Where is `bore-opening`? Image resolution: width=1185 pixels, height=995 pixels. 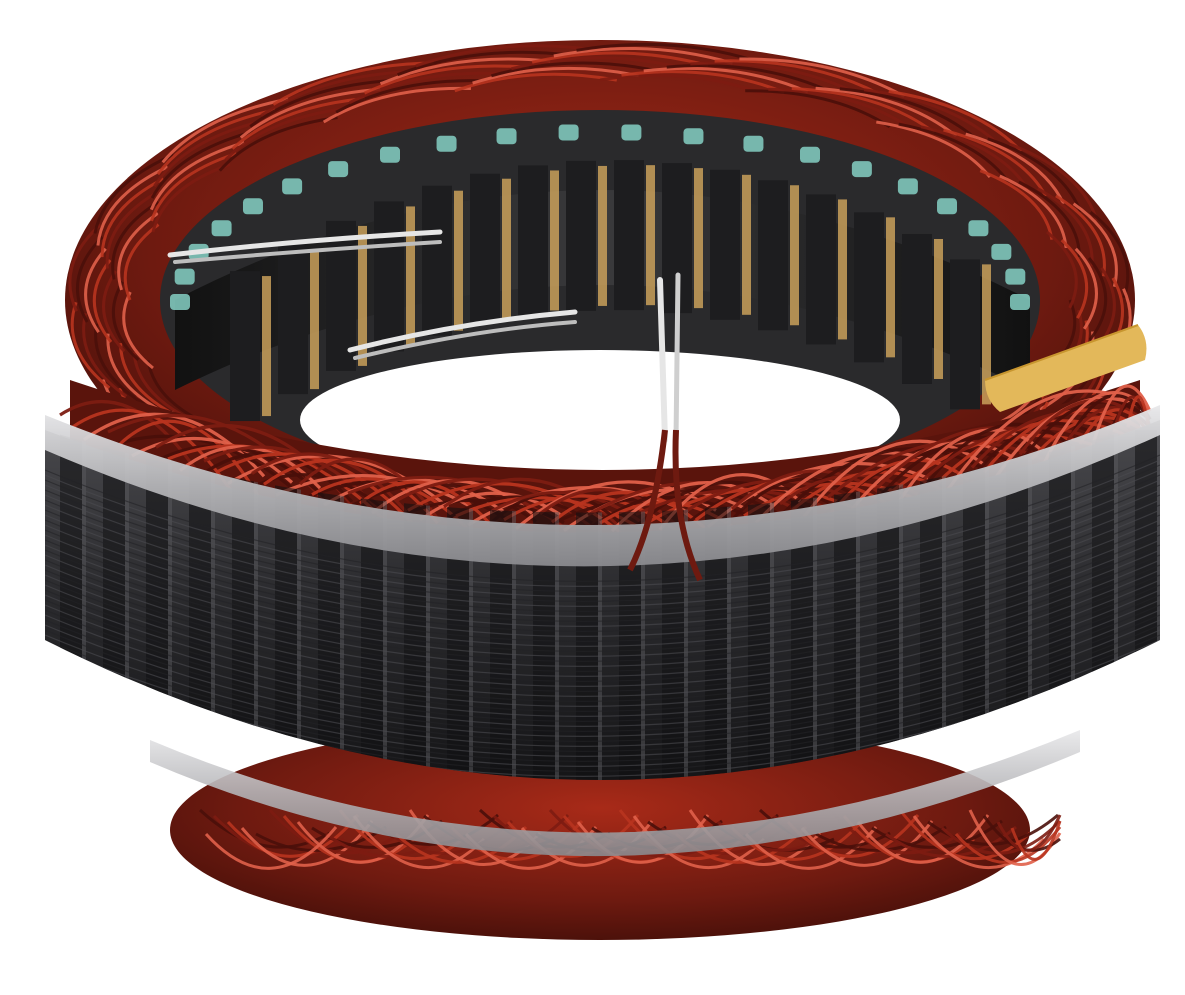 bore-opening is located at coordinates (600, 420).